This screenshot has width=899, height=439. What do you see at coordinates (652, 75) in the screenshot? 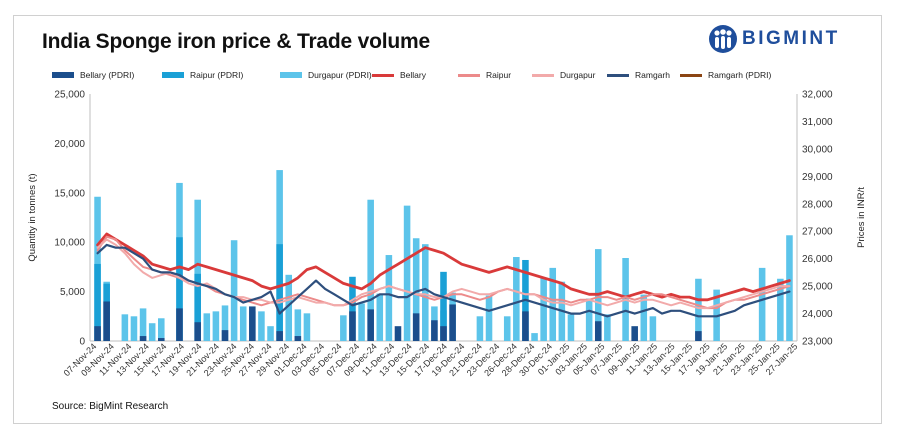
I see `legend-label: Ramgarh` at bounding box center [652, 75].